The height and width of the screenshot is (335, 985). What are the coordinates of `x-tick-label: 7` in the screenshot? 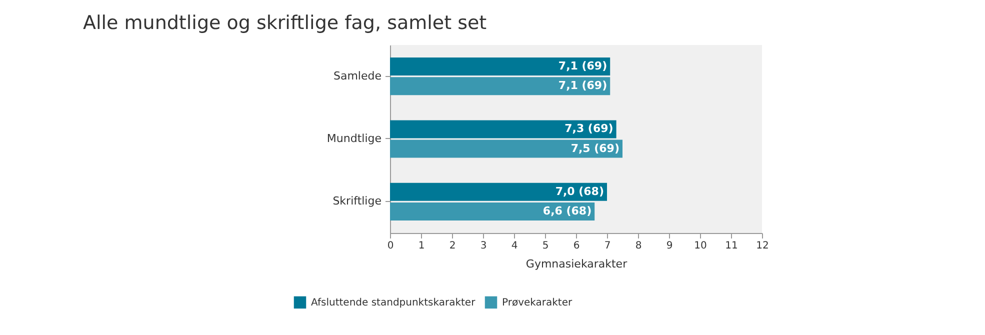 It's located at (607, 246).